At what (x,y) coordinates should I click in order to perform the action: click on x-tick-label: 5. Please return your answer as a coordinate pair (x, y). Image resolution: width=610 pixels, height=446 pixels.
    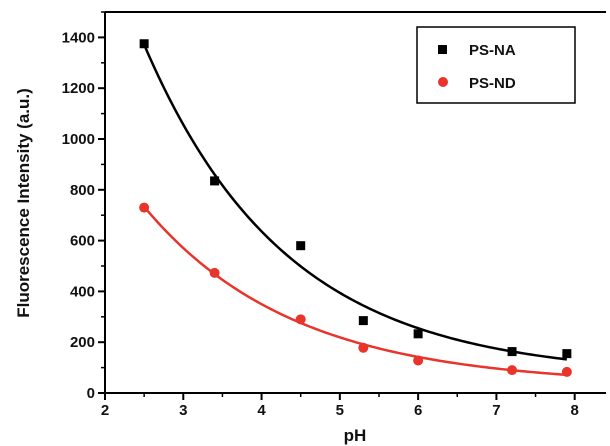
    Looking at the image, I should click on (340, 410).